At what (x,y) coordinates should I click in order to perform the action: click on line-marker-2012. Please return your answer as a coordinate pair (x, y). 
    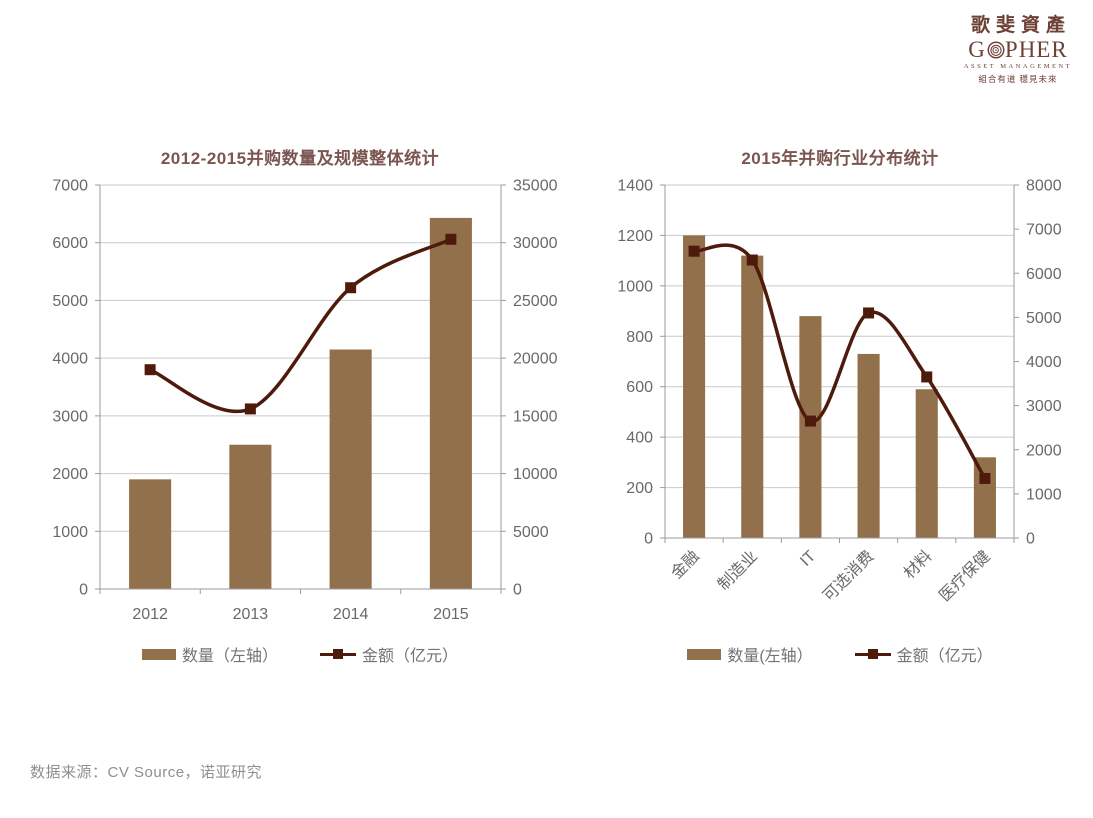
    Looking at the image, I should click on (150, 370).